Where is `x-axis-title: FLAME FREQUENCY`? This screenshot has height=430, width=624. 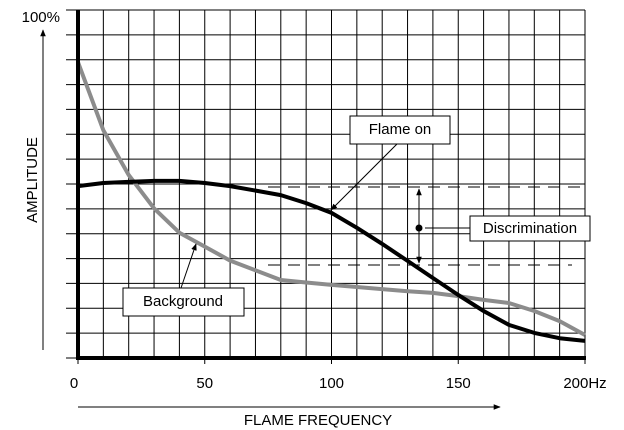
x-axis-title: FLAME FREQUENCY is located at coordinates (318, 420).